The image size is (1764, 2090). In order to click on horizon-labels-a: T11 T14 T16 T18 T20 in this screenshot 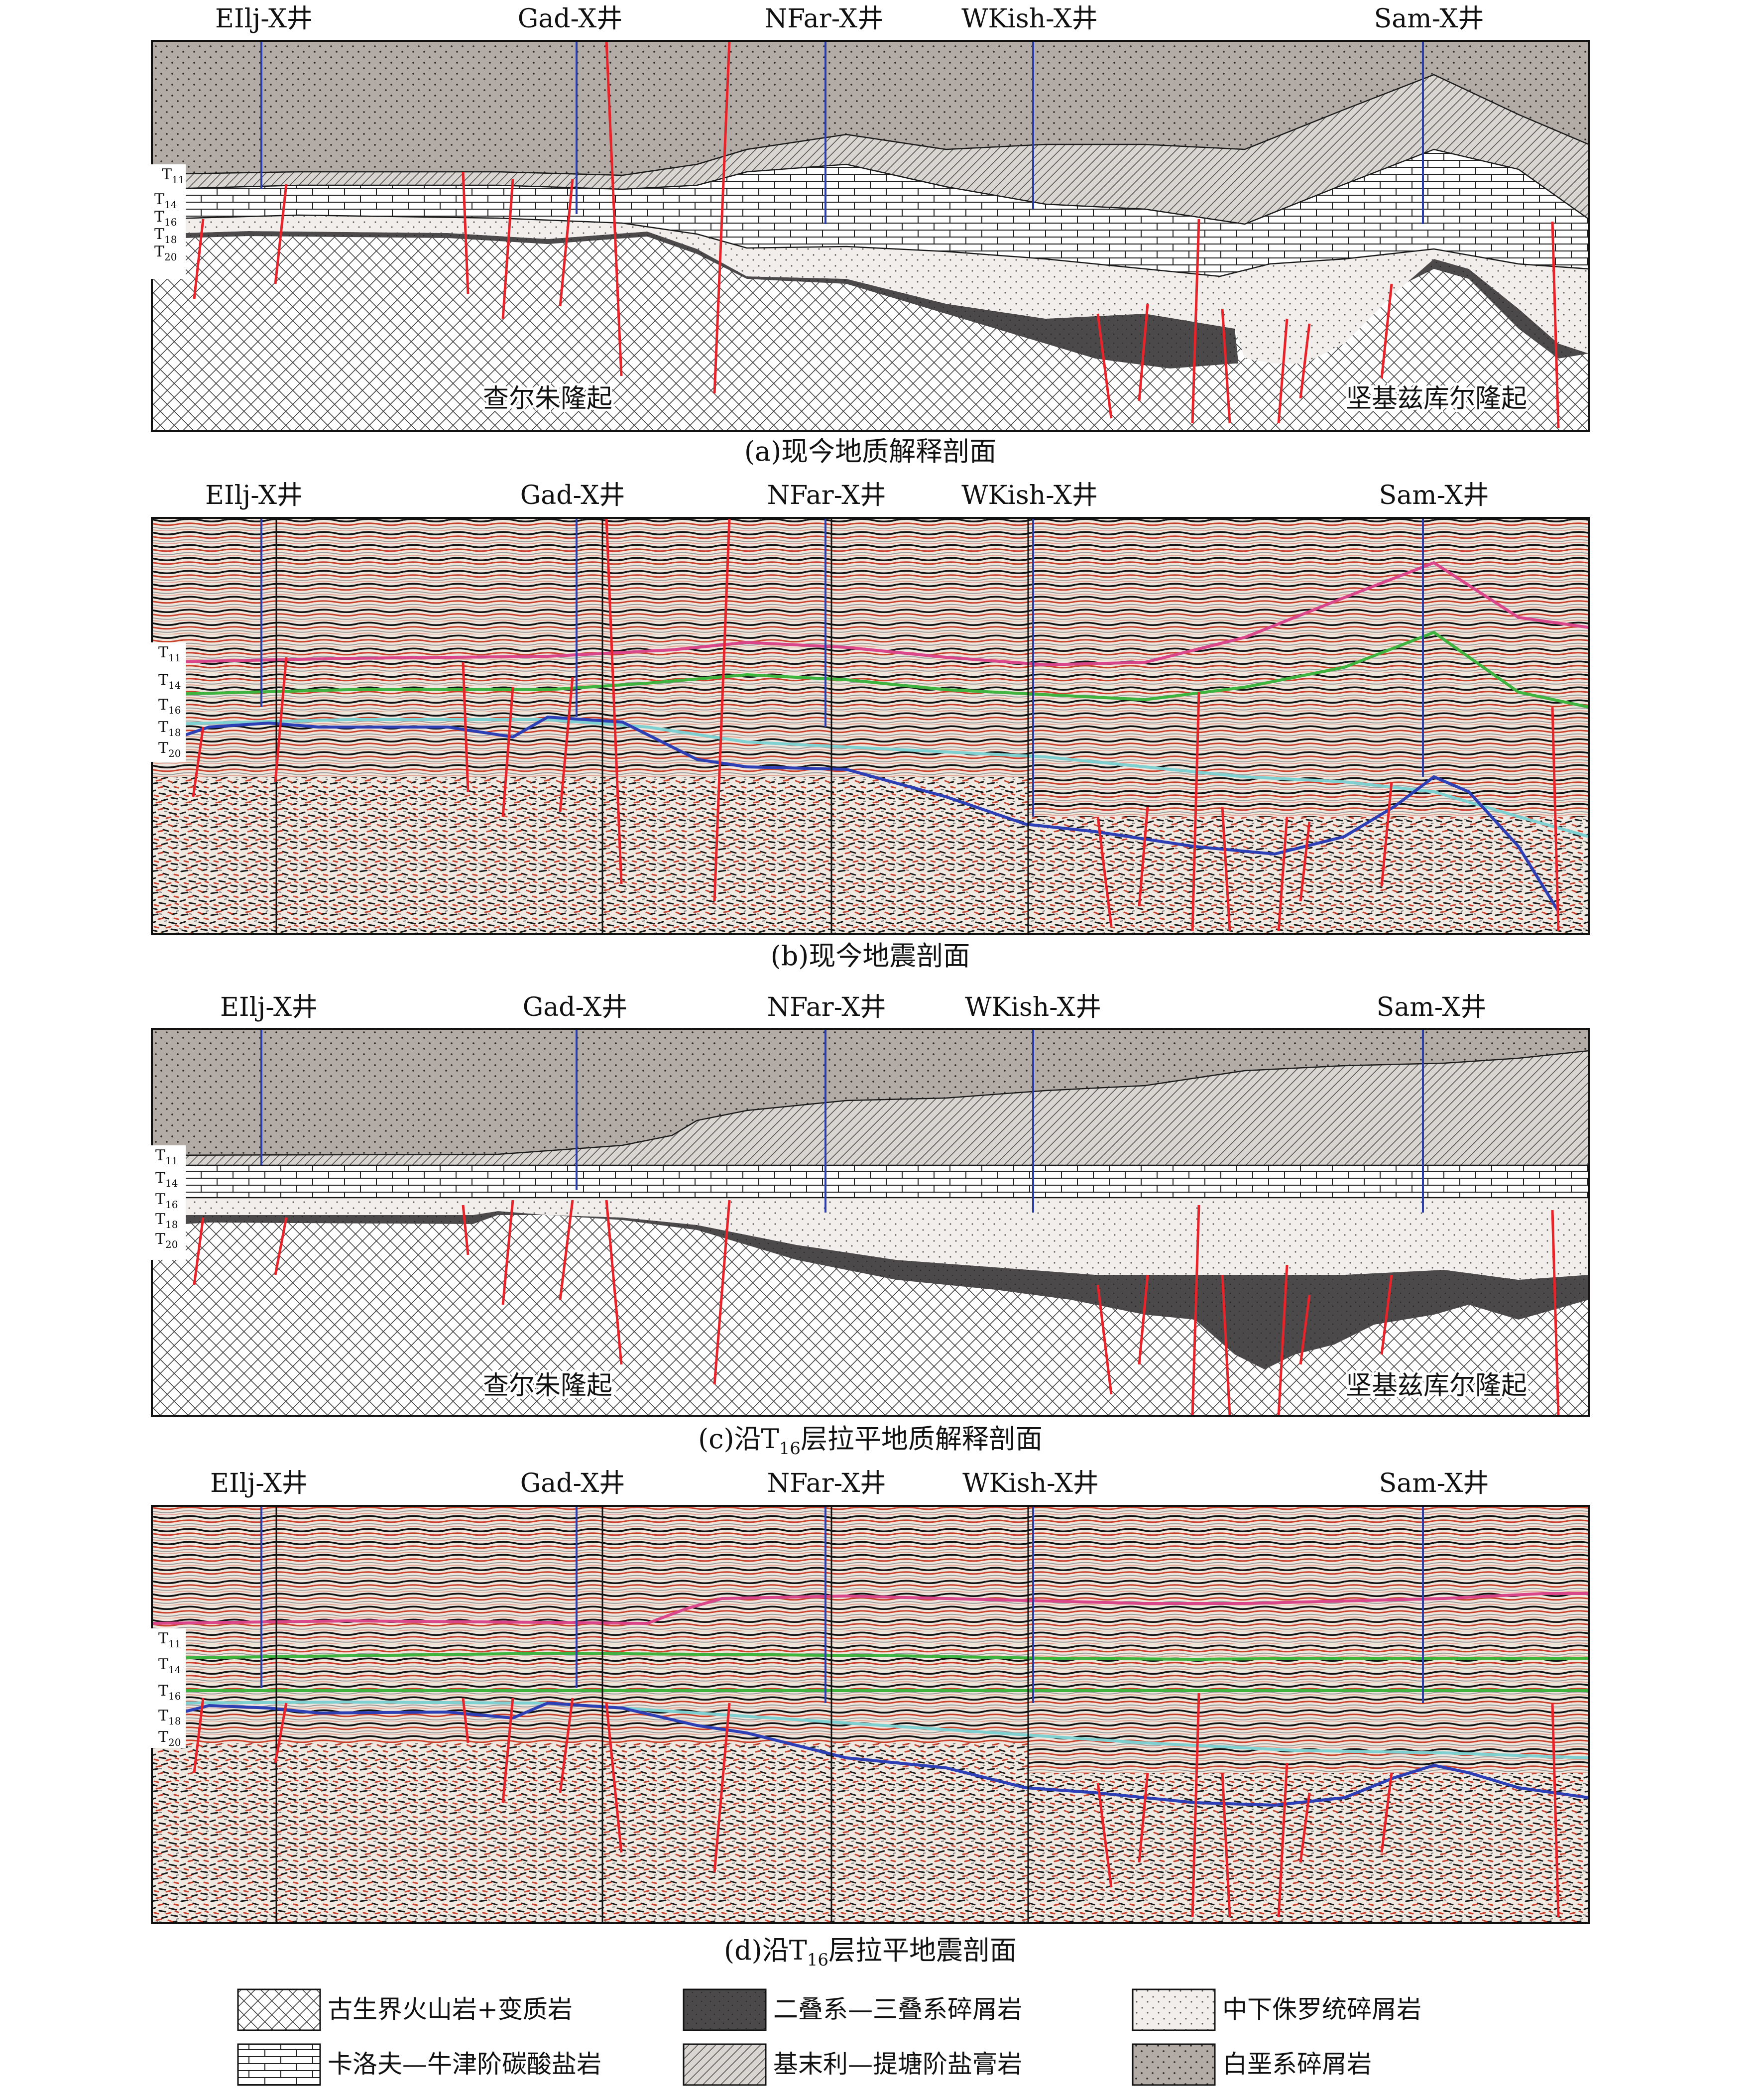, I will do `click(168, 221)`.